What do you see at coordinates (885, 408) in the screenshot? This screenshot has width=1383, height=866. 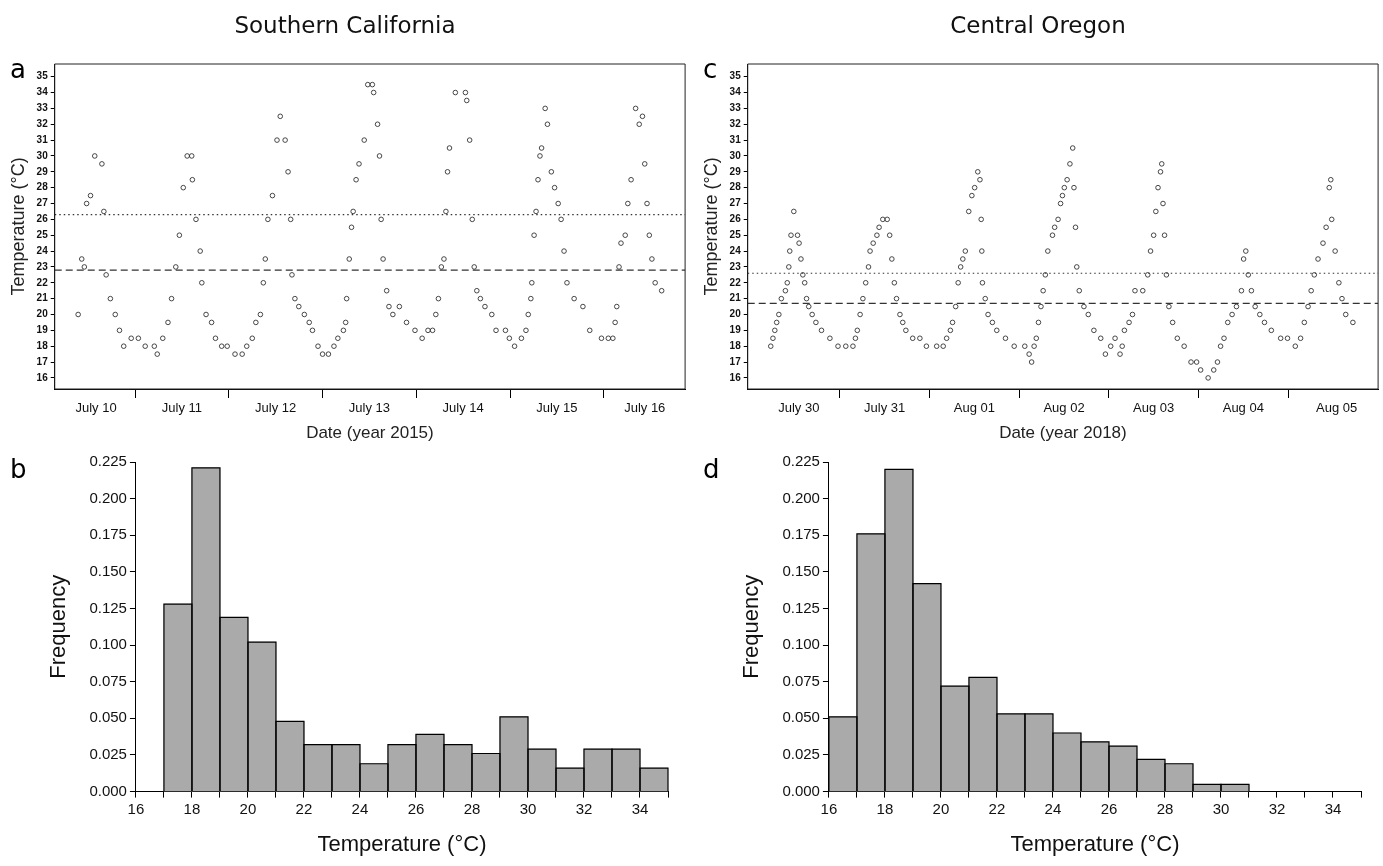 I see `x-tick-label: July 31` at bounding box center [885, 408].